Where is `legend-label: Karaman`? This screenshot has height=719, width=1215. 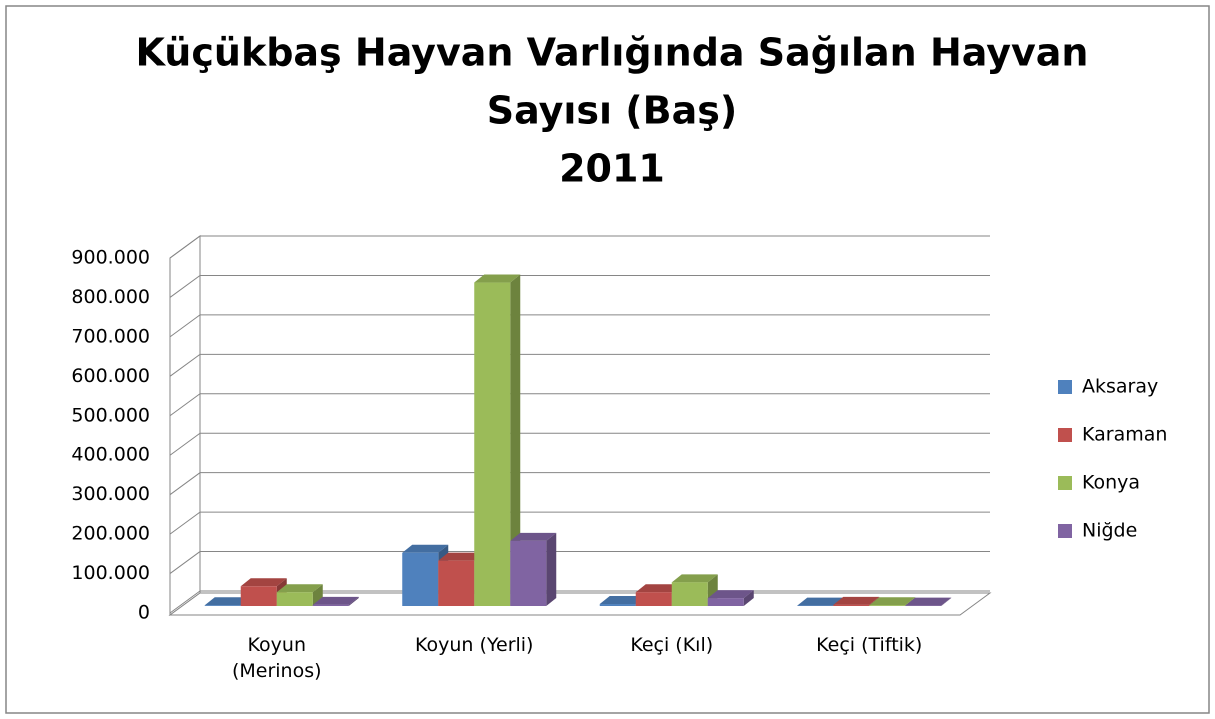 legend-label: Karaman is located at coordinates (1124, 435).